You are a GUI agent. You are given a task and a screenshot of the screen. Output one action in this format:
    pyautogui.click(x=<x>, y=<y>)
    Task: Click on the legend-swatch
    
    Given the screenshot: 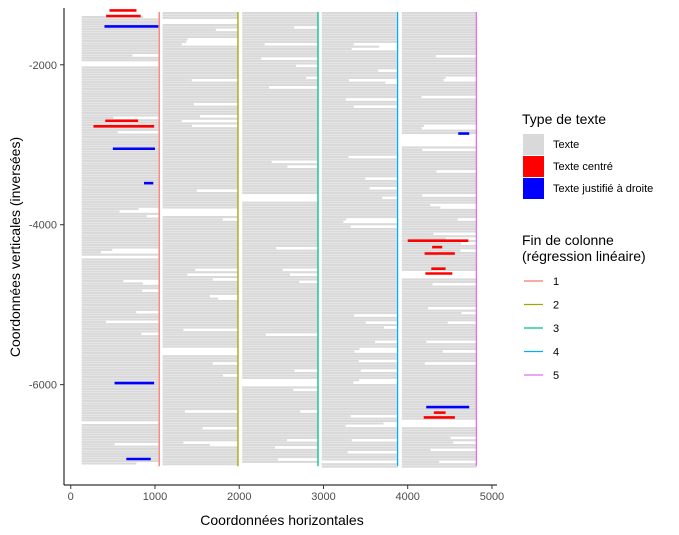 What is the action you would take?
    pyautogui.click(x=533, y=166)
    